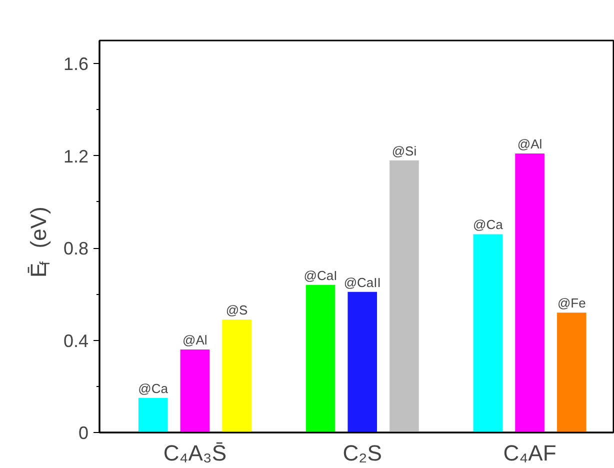  Describe the element at coordinates (237, 310) in the screenshot. I see `data-label: @S` at that location.